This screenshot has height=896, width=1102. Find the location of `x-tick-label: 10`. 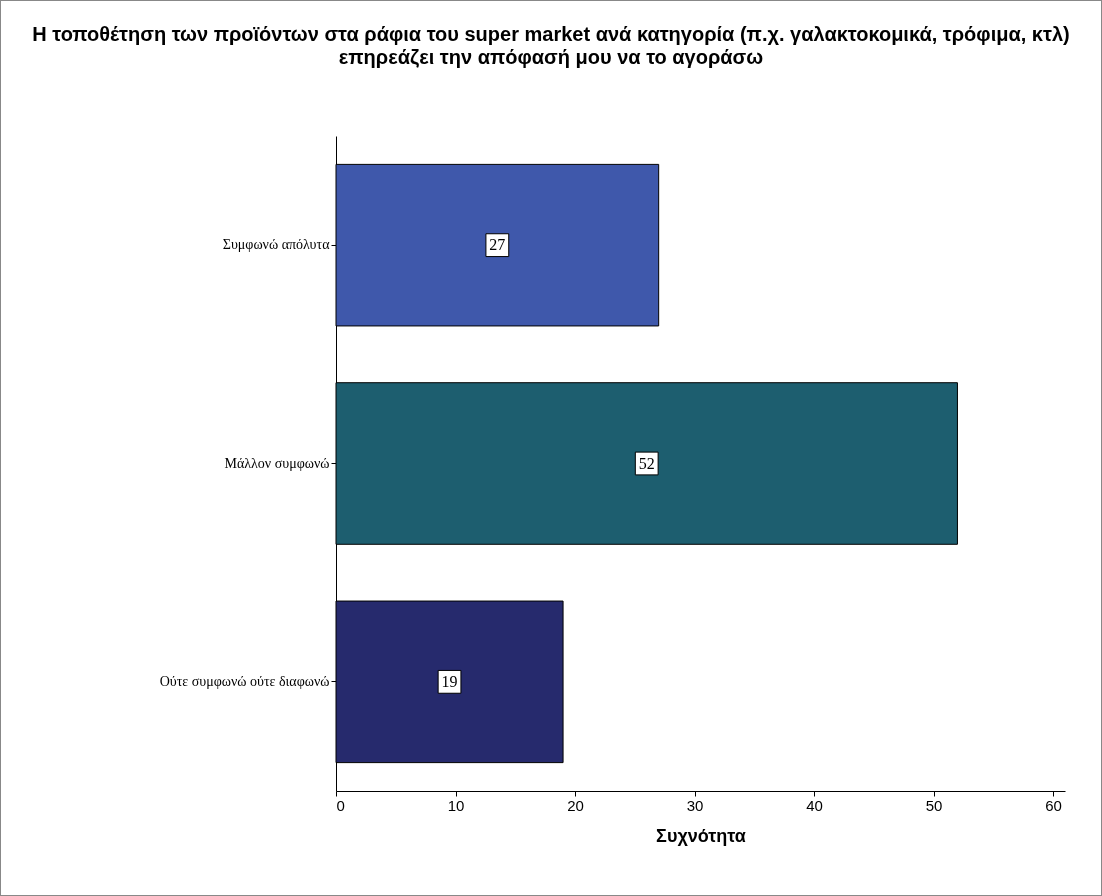

x-tick-label: 10 is located at coordinates (456, 805).